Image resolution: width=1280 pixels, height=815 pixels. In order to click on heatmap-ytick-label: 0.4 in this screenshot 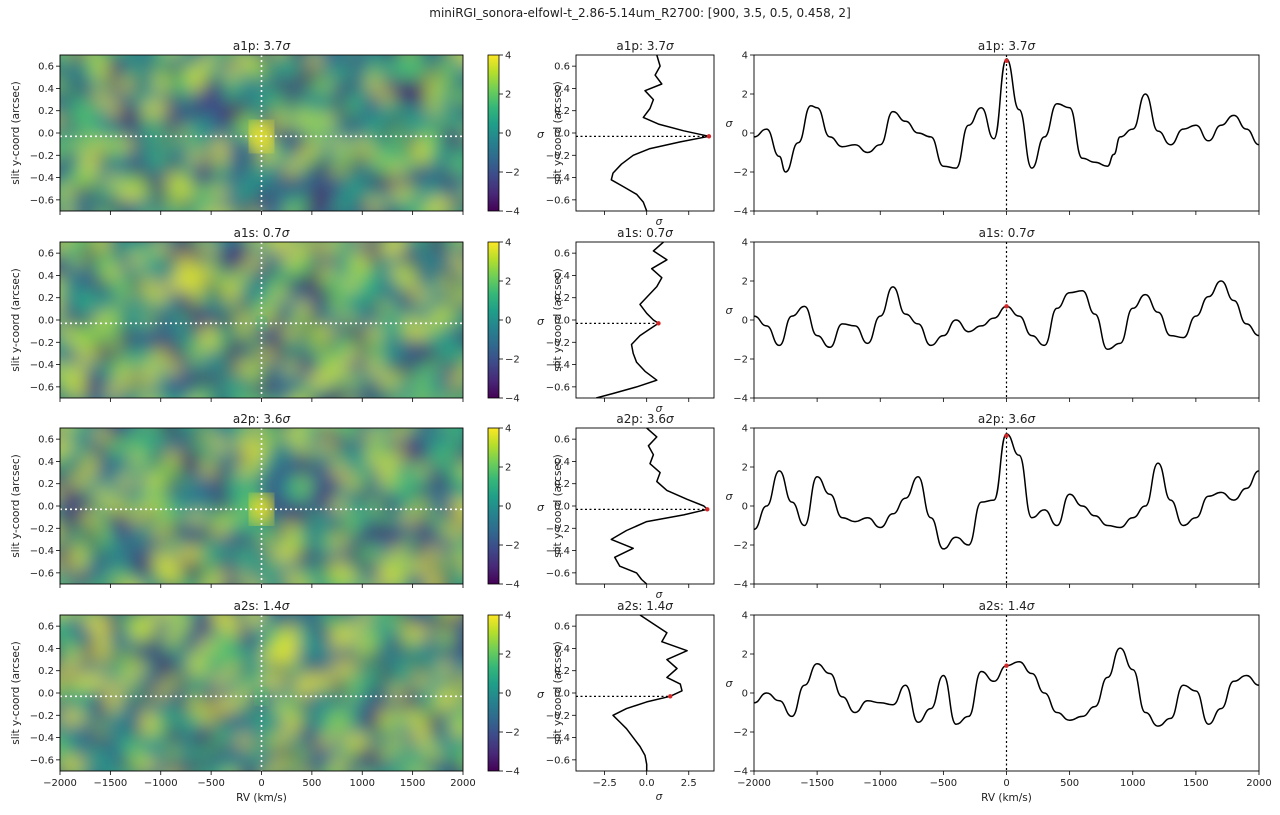, I will do `click(46, 89)`.